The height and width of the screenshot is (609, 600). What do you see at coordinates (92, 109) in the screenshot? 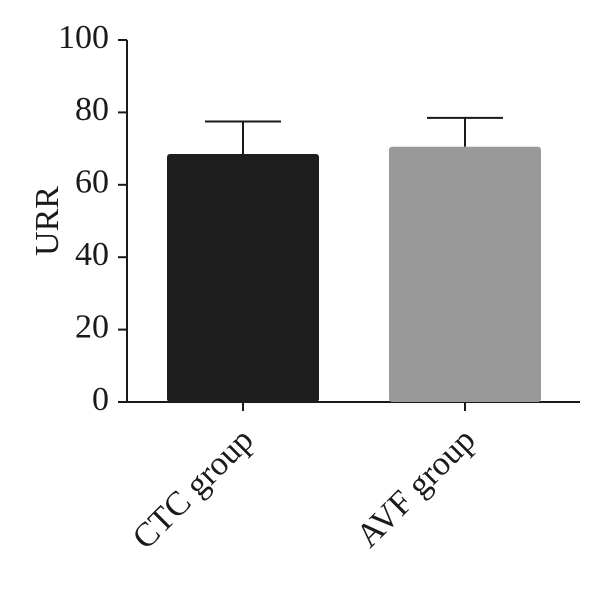
I see `y-tick-label: 80` at bounding box center [92, 109].